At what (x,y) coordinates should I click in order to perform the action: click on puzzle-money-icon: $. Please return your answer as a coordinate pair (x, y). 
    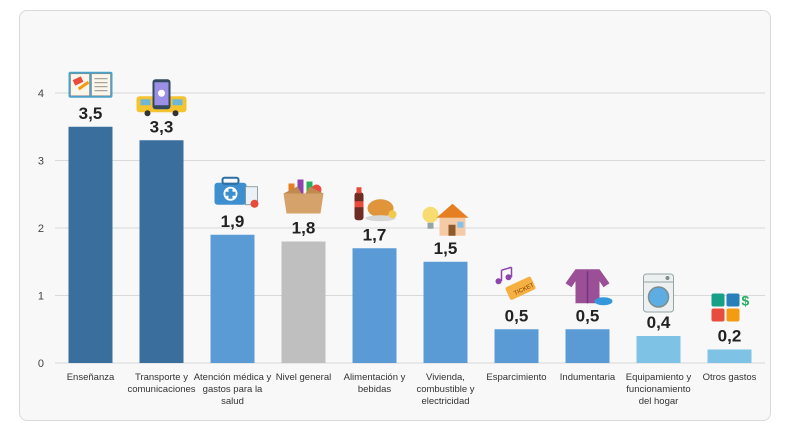
    Looking at the image, I should click on (730, 307).